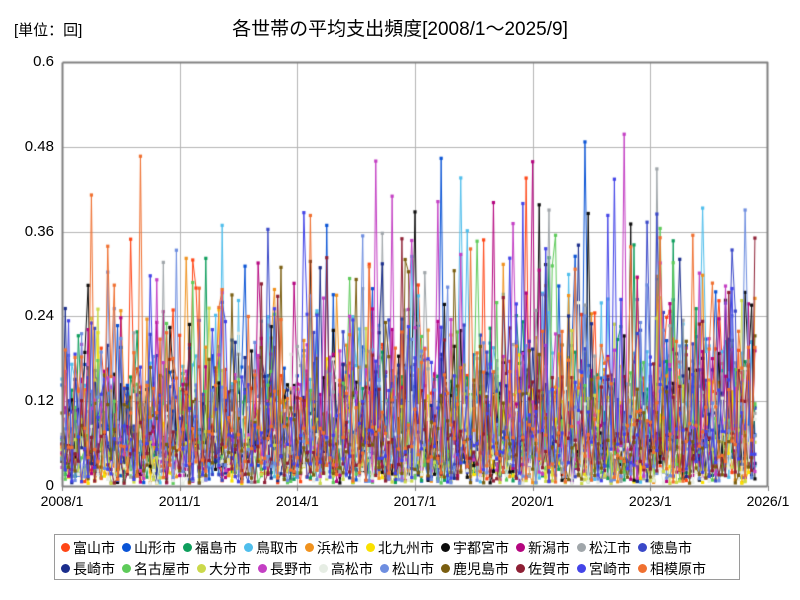 This screenshot has width=800, height=600. Describe the element at coordinates (230, 568) in the screenshot. I see `legend-item-label: 大分市` at that location.